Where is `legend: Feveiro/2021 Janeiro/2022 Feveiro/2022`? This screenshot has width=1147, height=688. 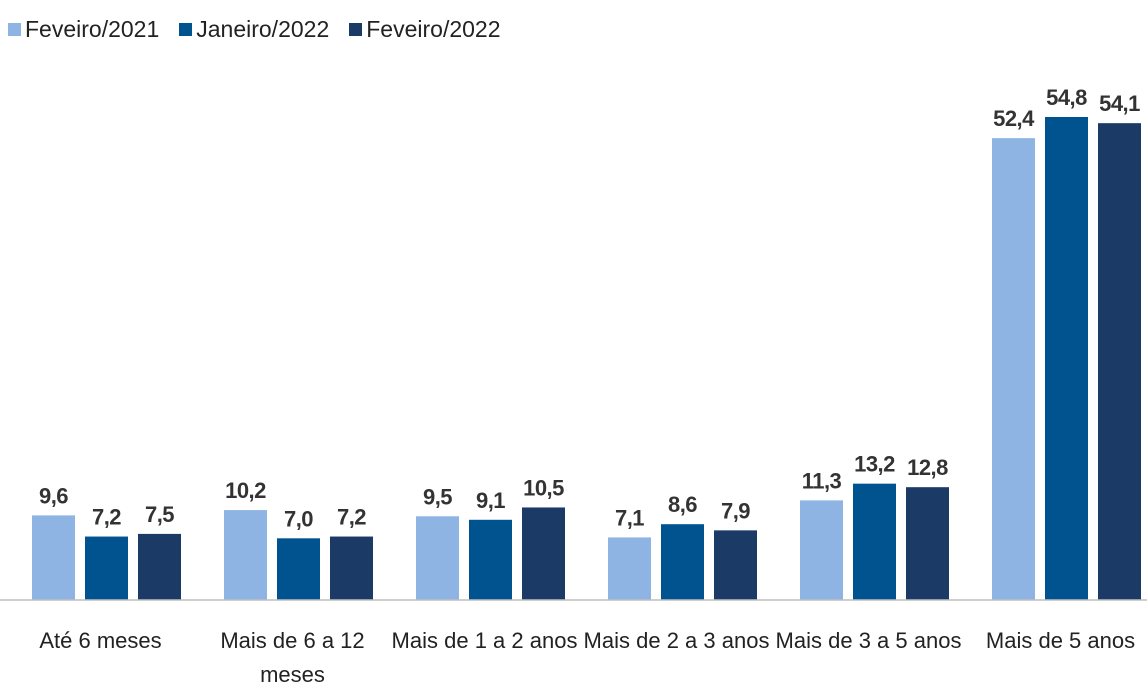
legend: Feveiro/2021 Janeiro/2022 Feveiro/2022 is located at coordinates (254, 29).